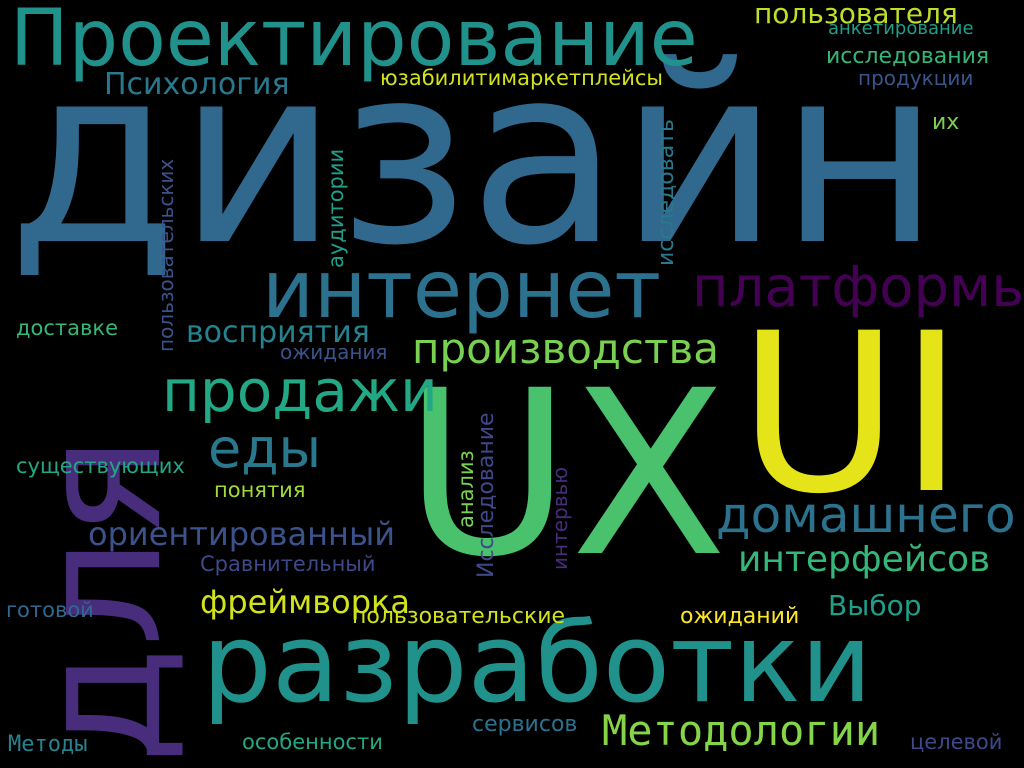 This screenshot has width=1024, height=768. What do you see at coordinates (666, 192) in the screenshot?
I see `word-issledovat: исследовать` at bounding box center [666, 192].